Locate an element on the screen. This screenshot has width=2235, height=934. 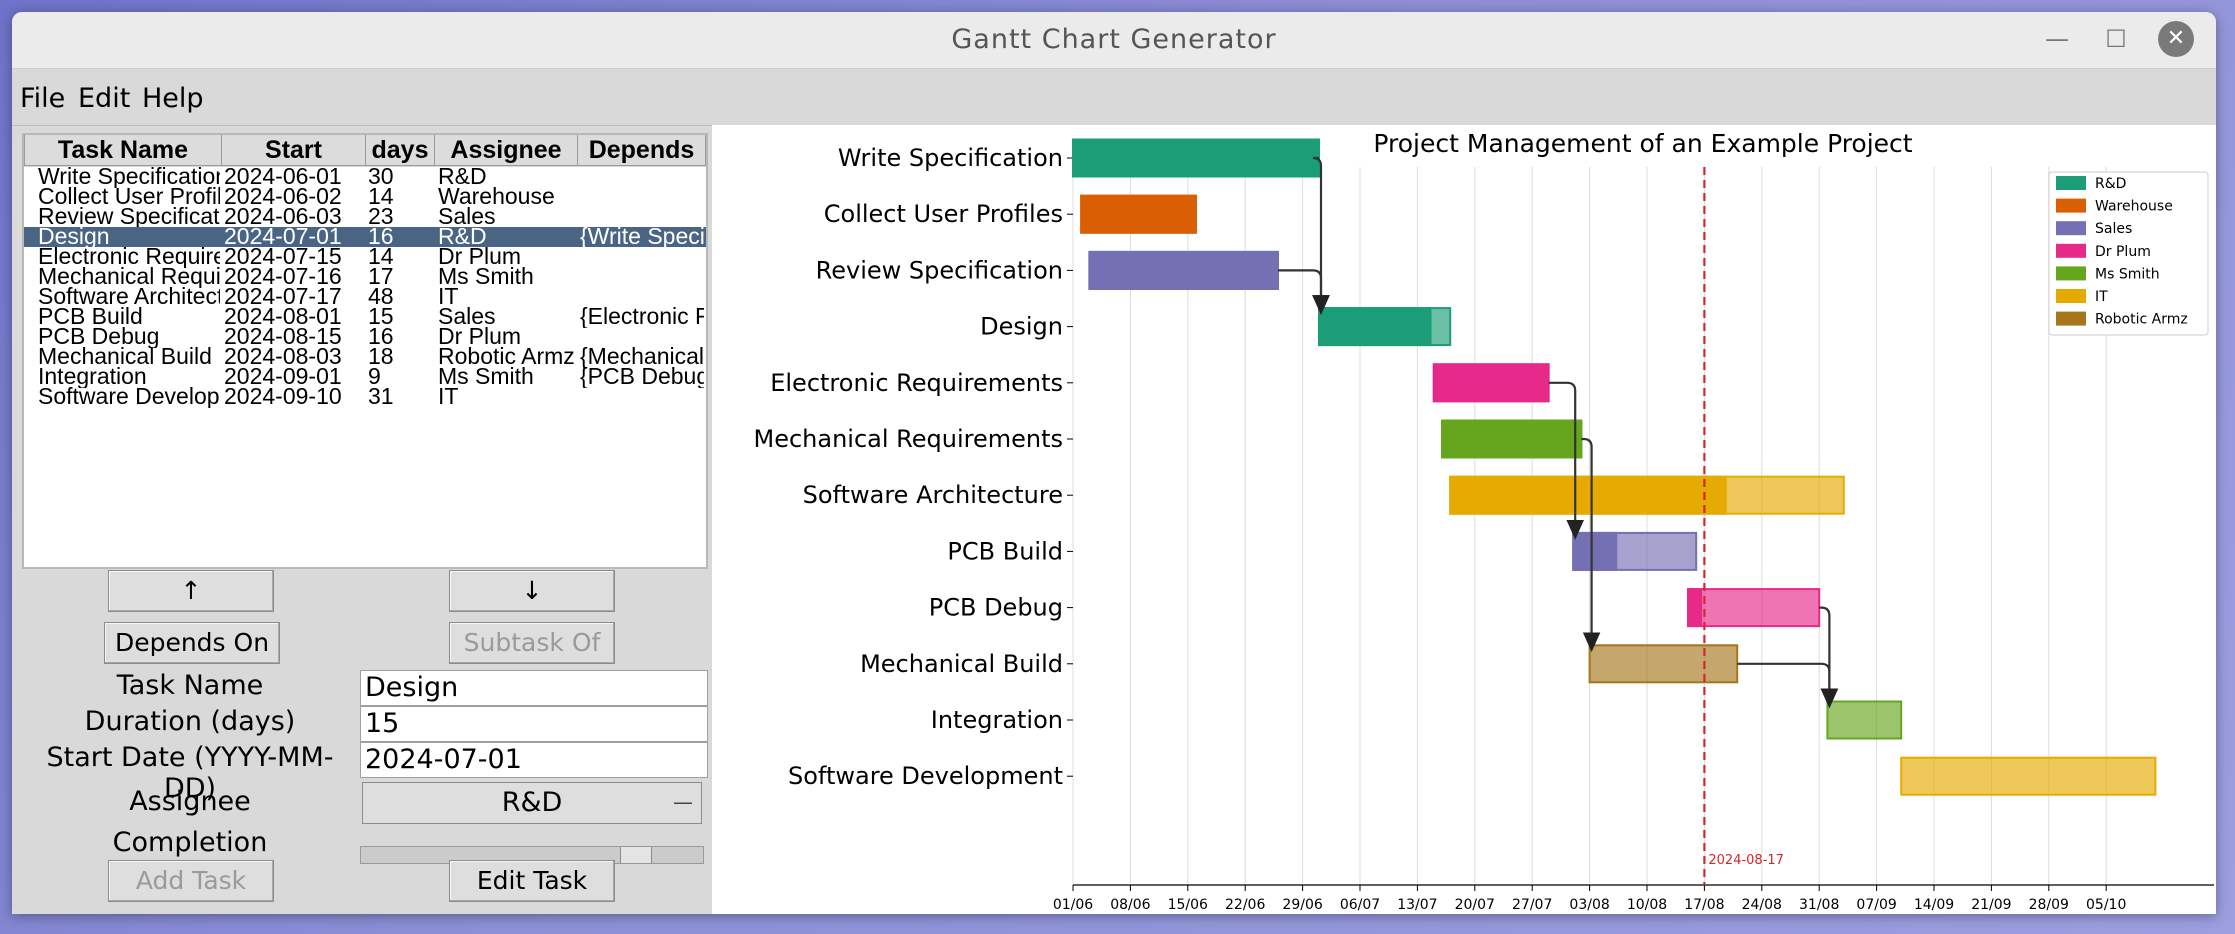
duration-input: 15 is located at coordinates (534, 724).